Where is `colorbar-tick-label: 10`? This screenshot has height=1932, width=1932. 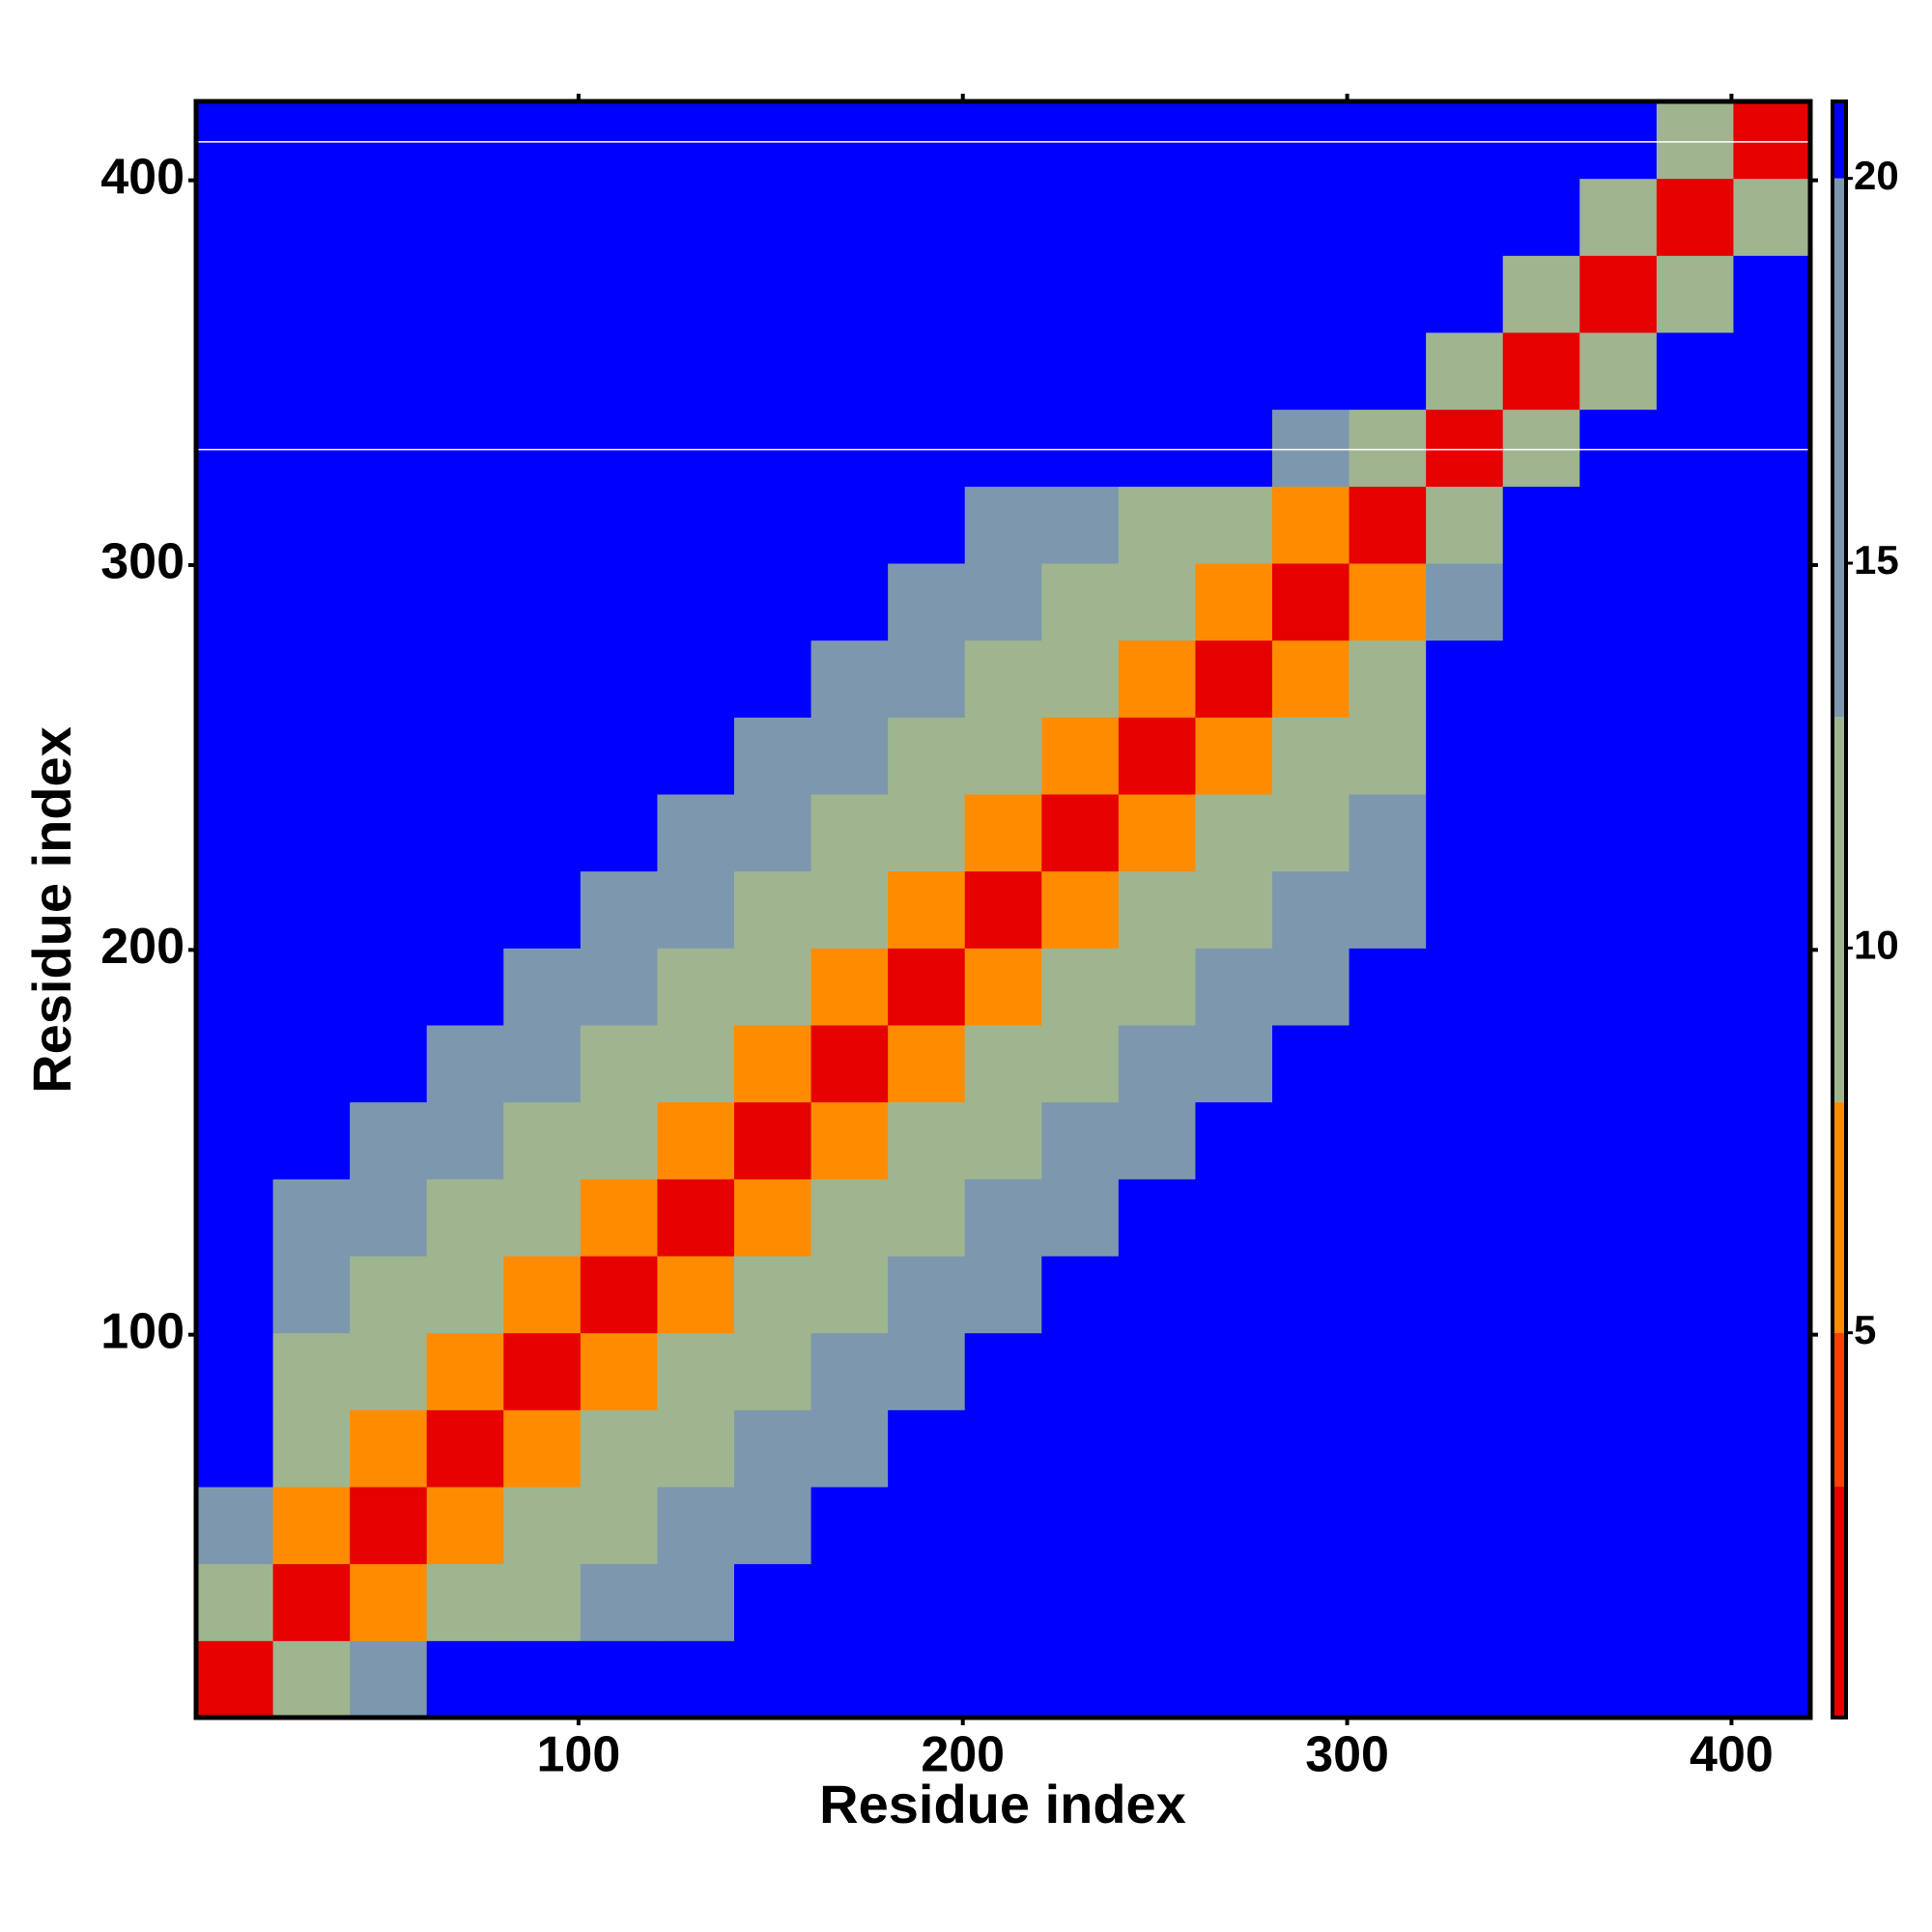 colorbar-tick-label: 10 is located at coordinates (1876, 944).